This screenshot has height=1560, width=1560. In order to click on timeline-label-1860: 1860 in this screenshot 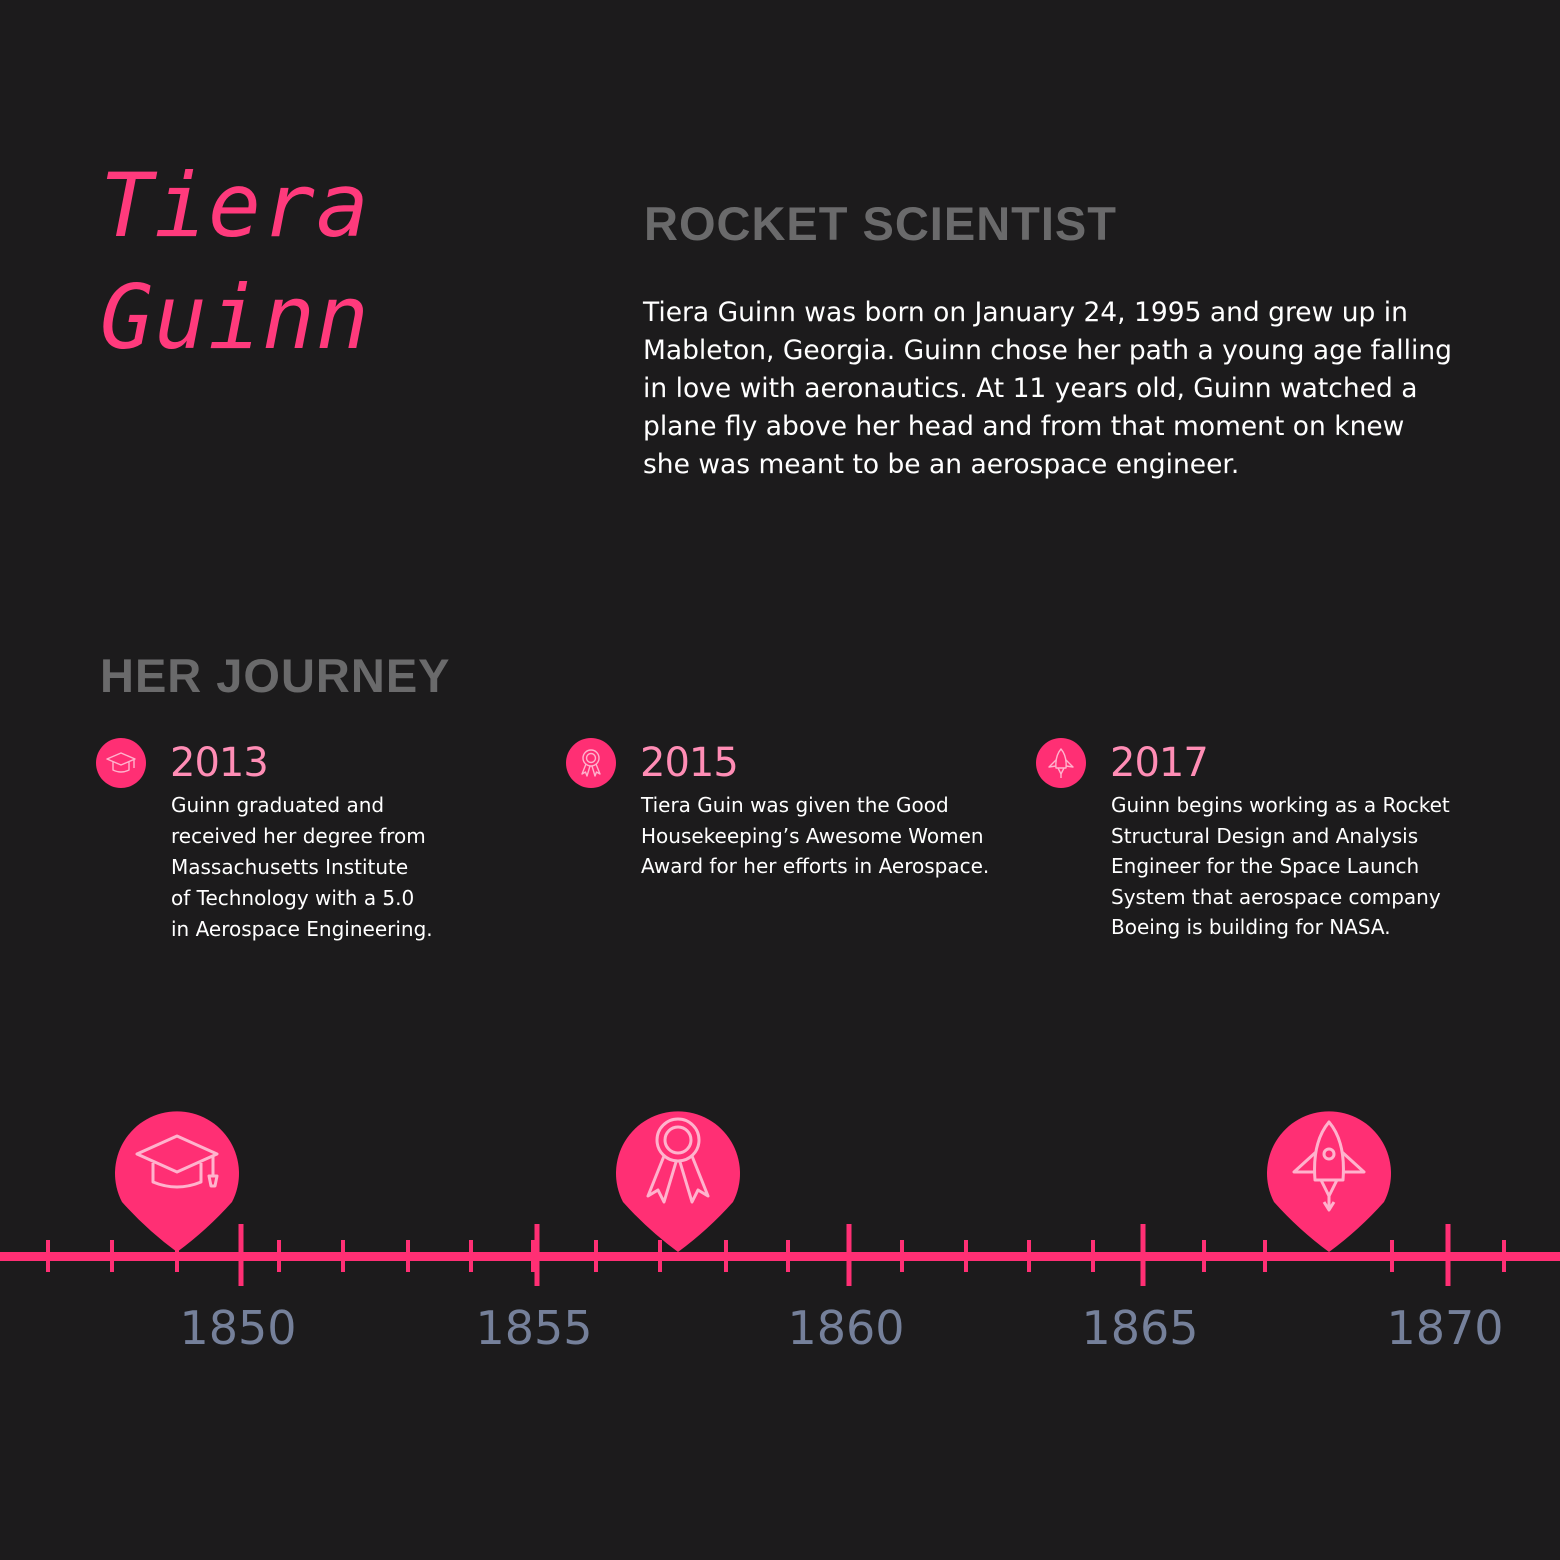, I will do `click(845, 1328)`.